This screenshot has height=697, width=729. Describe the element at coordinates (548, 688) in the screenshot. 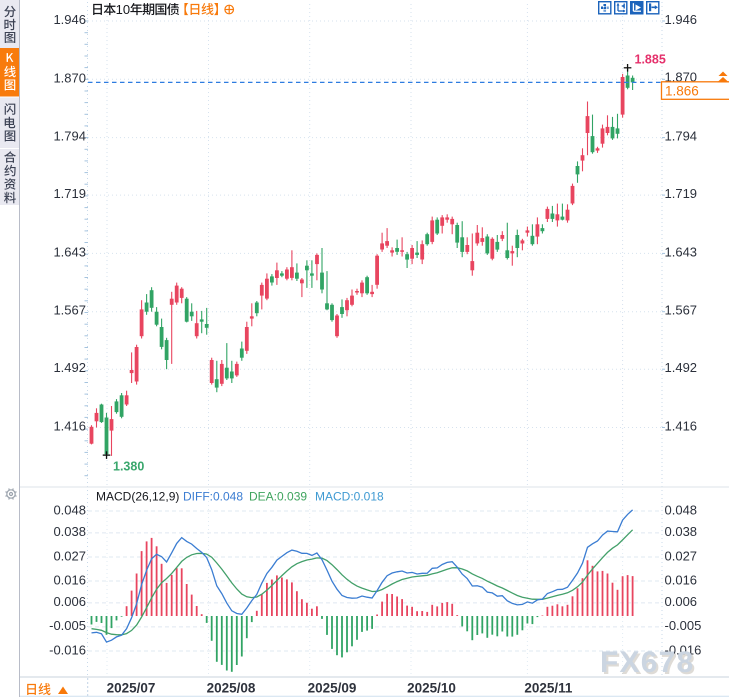

I see `svg-text: 2025/11` at that location.